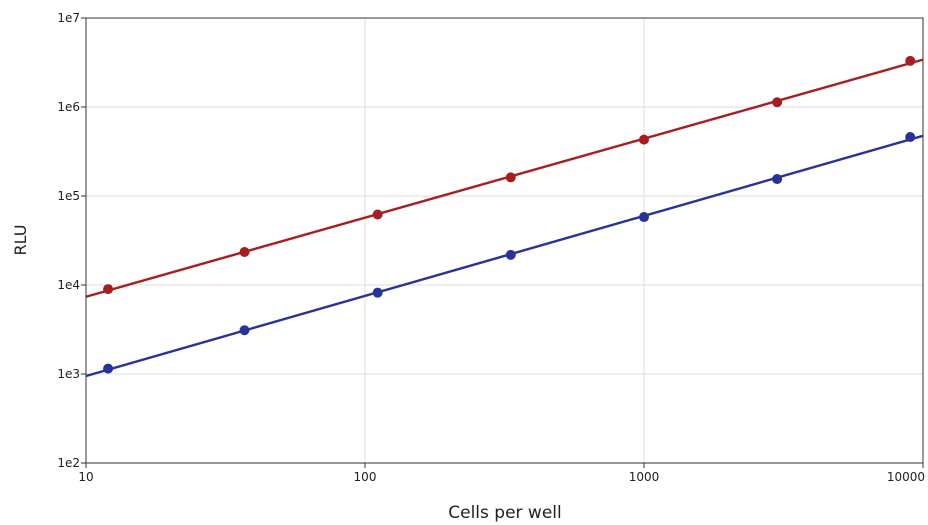 The height and width of the screenshot is (525, 928). I want to click on x-axis-label: Cells per well, so click(505, 513).